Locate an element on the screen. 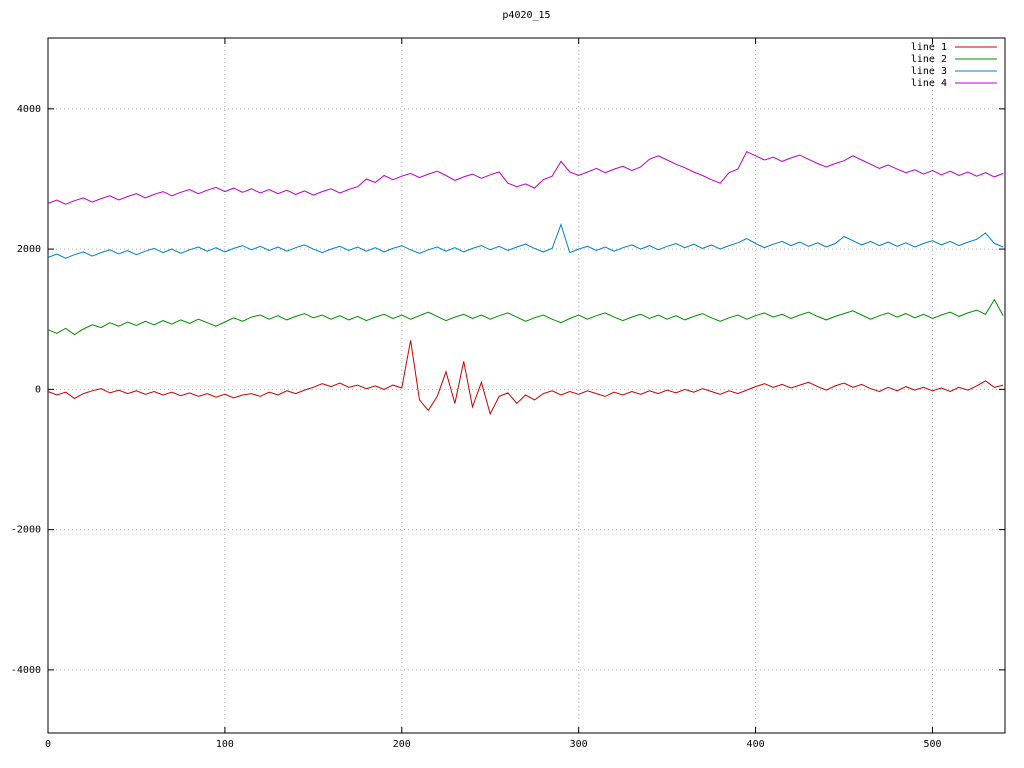 This screenshot has width=1024, height=768. x-tick-label: 0 is located at coordinates (48, 744).